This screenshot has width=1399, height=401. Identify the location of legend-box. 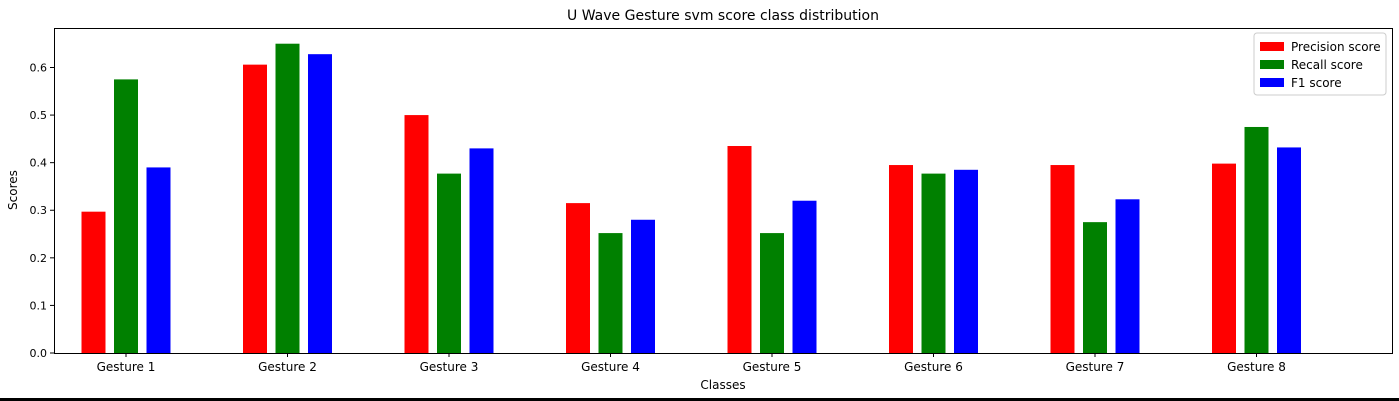
(1320, 64).